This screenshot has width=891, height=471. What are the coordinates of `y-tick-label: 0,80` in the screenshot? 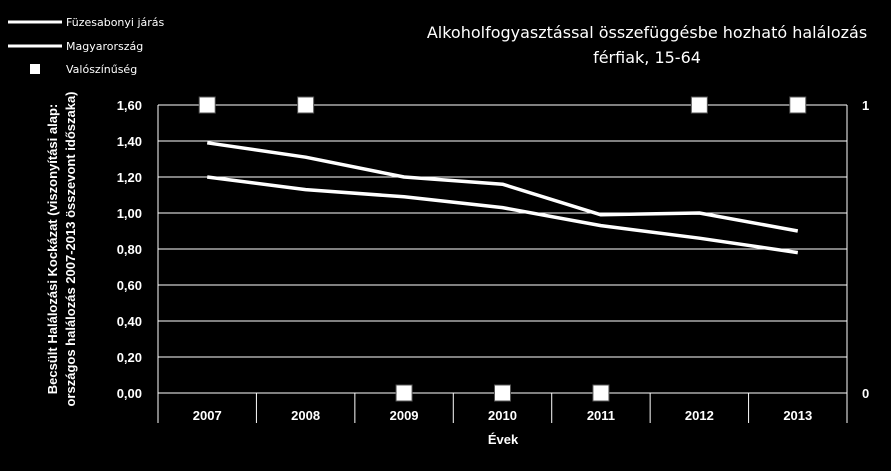 It's located at (129, 249).